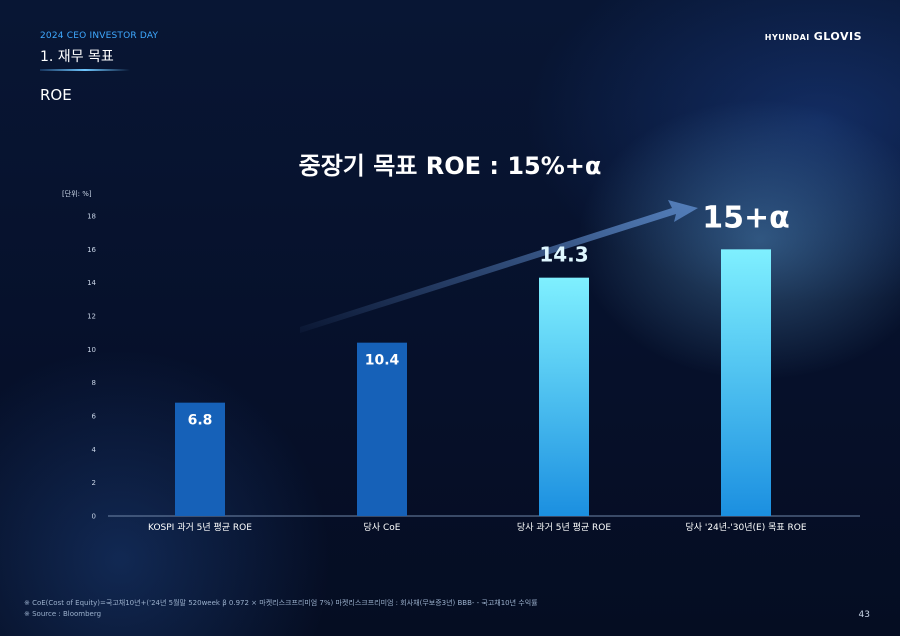  I want to click on y-tick-label: 18, so click(91, 217).